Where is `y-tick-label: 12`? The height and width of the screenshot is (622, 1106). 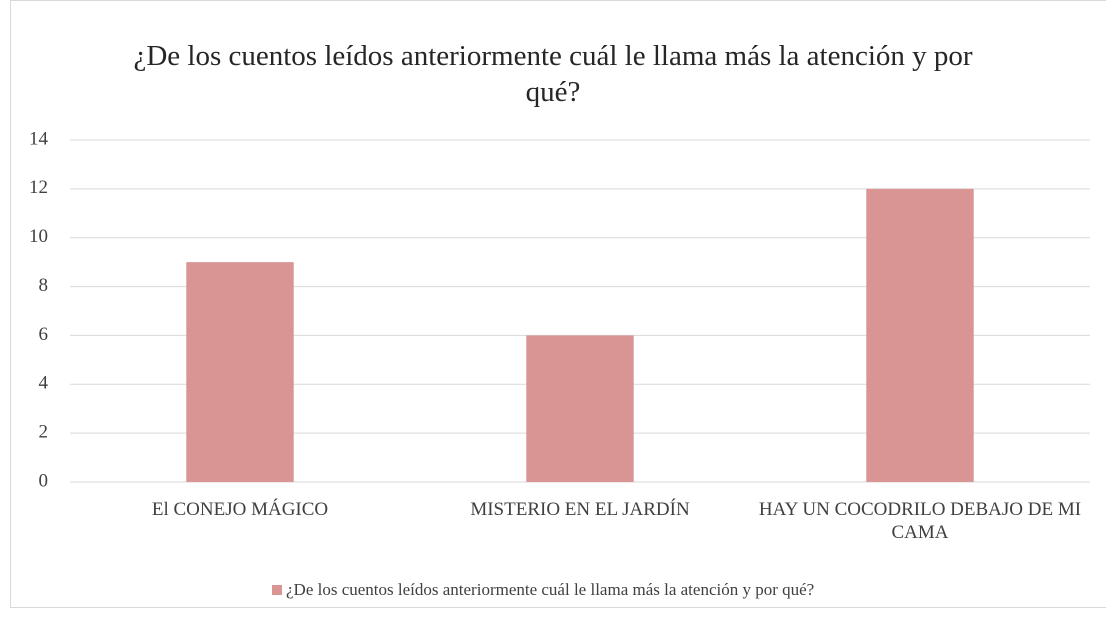
y-tick-label: 12 is located at coordinates (38, 187).